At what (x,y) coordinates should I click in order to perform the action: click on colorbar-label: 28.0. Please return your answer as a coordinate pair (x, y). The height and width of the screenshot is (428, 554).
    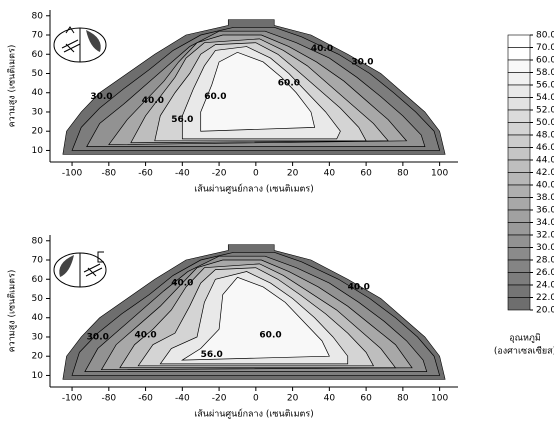
    Looking at the image, I should click on (545, 261).